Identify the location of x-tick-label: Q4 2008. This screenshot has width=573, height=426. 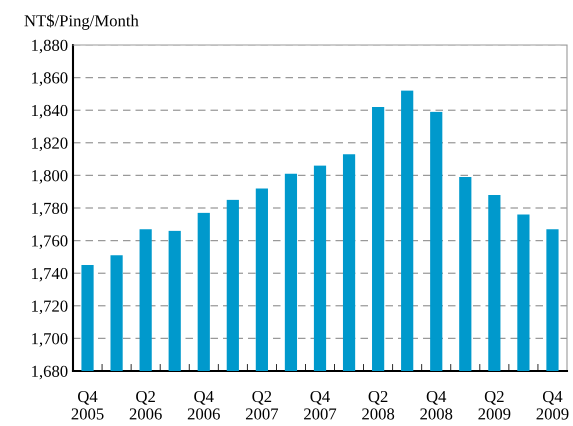
(436, 405).